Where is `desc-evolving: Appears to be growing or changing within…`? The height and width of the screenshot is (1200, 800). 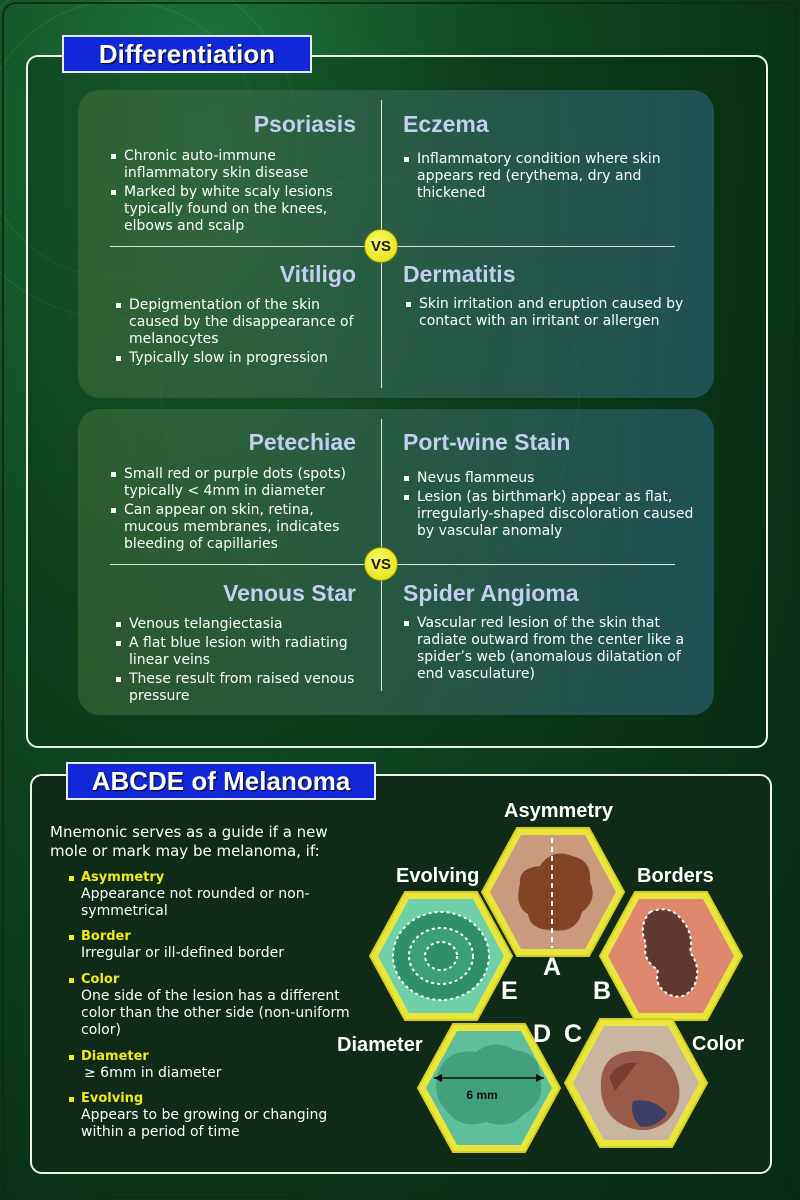 desc-evolving: Appears to be growing or changing within… is located at coordinates (204, 1123).